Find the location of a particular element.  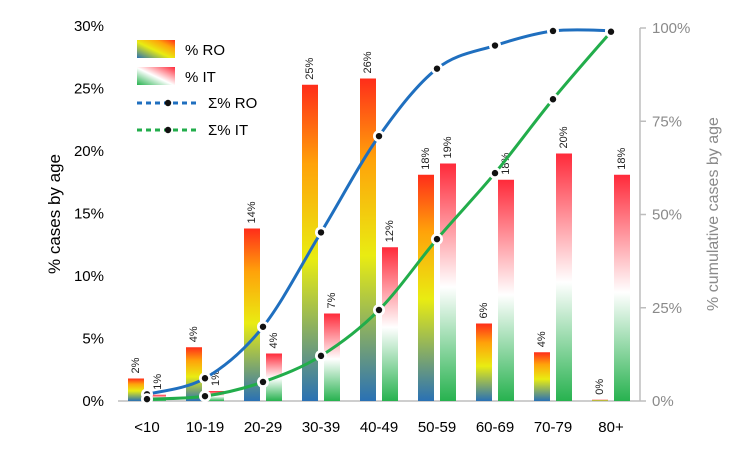

left-axis-ticks: 0% 5% 10% 15% 20% 25% 30% is located at coordinates (89, 214).